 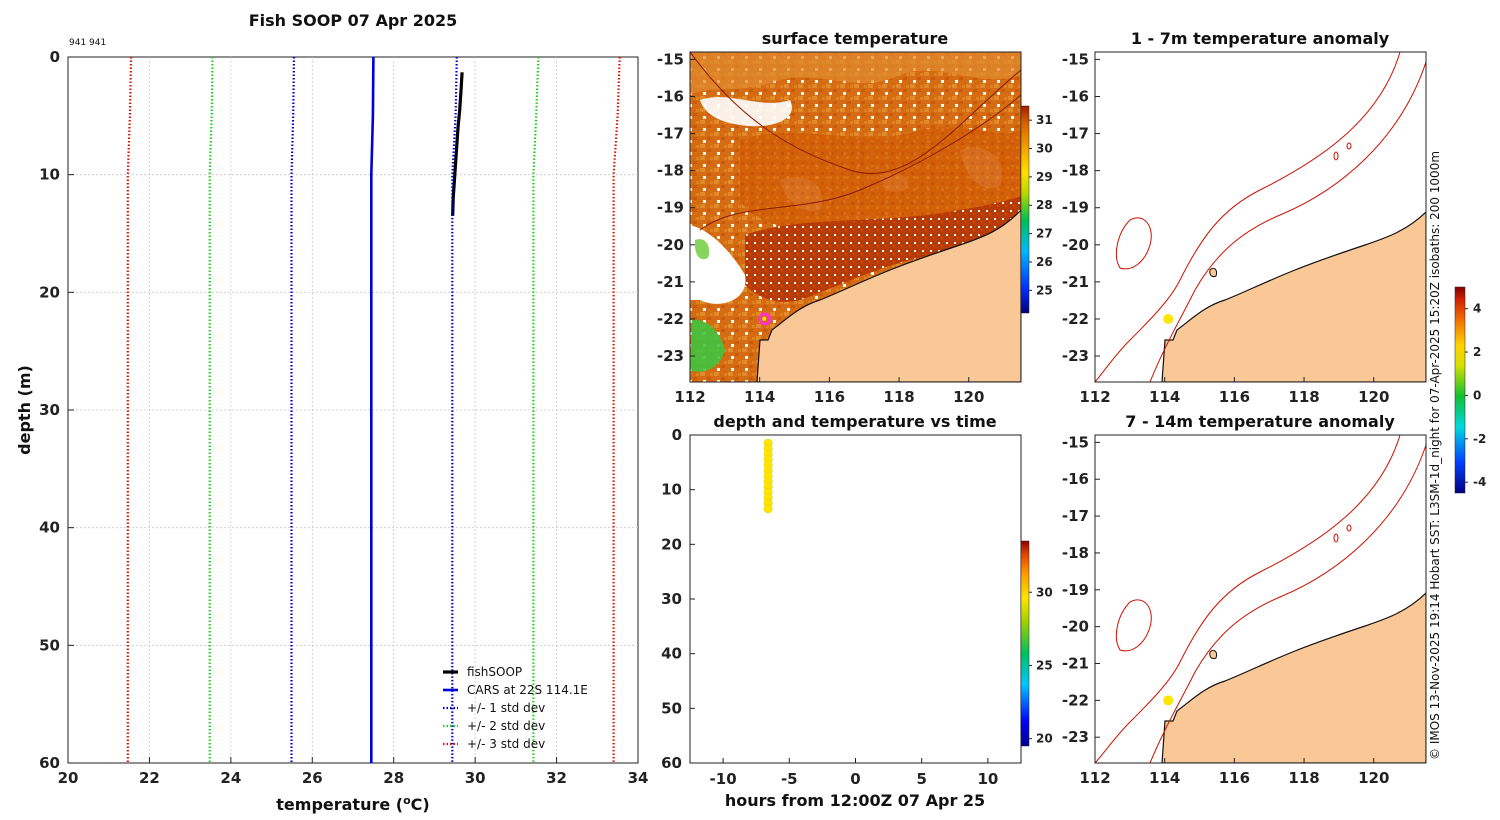 What do you see at coordinates (475, 778) in the screenshot?
I see `x-tick-label: 30` at bounding box center [475, 778].